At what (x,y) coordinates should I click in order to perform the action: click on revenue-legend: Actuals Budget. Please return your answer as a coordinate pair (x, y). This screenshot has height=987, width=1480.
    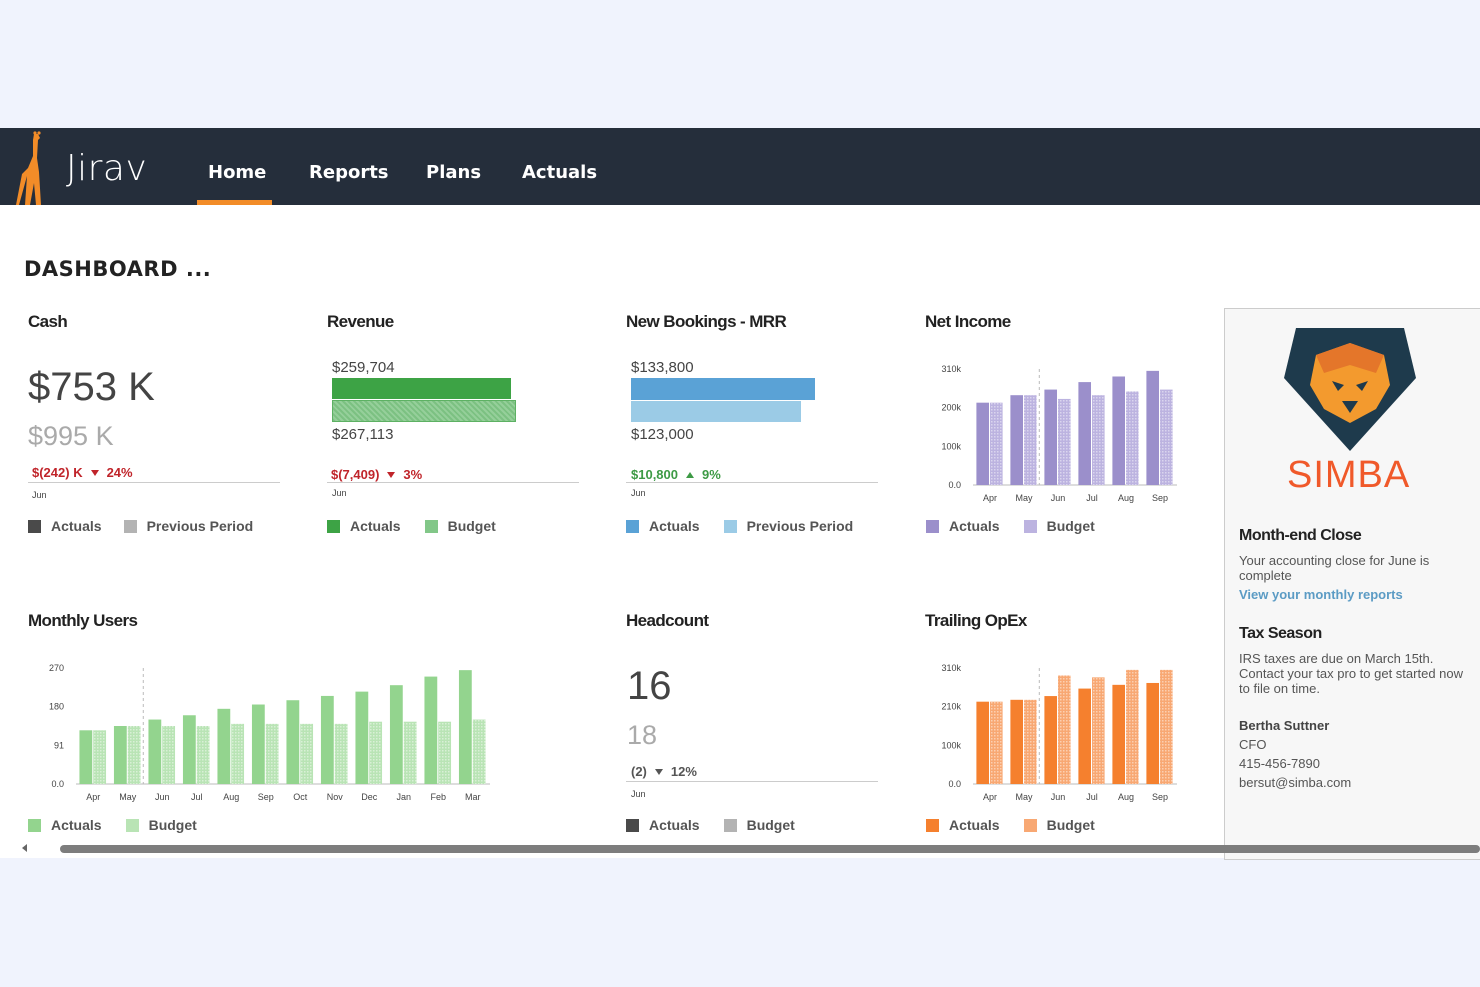
    Looking at the image, I should click on (411, 526).